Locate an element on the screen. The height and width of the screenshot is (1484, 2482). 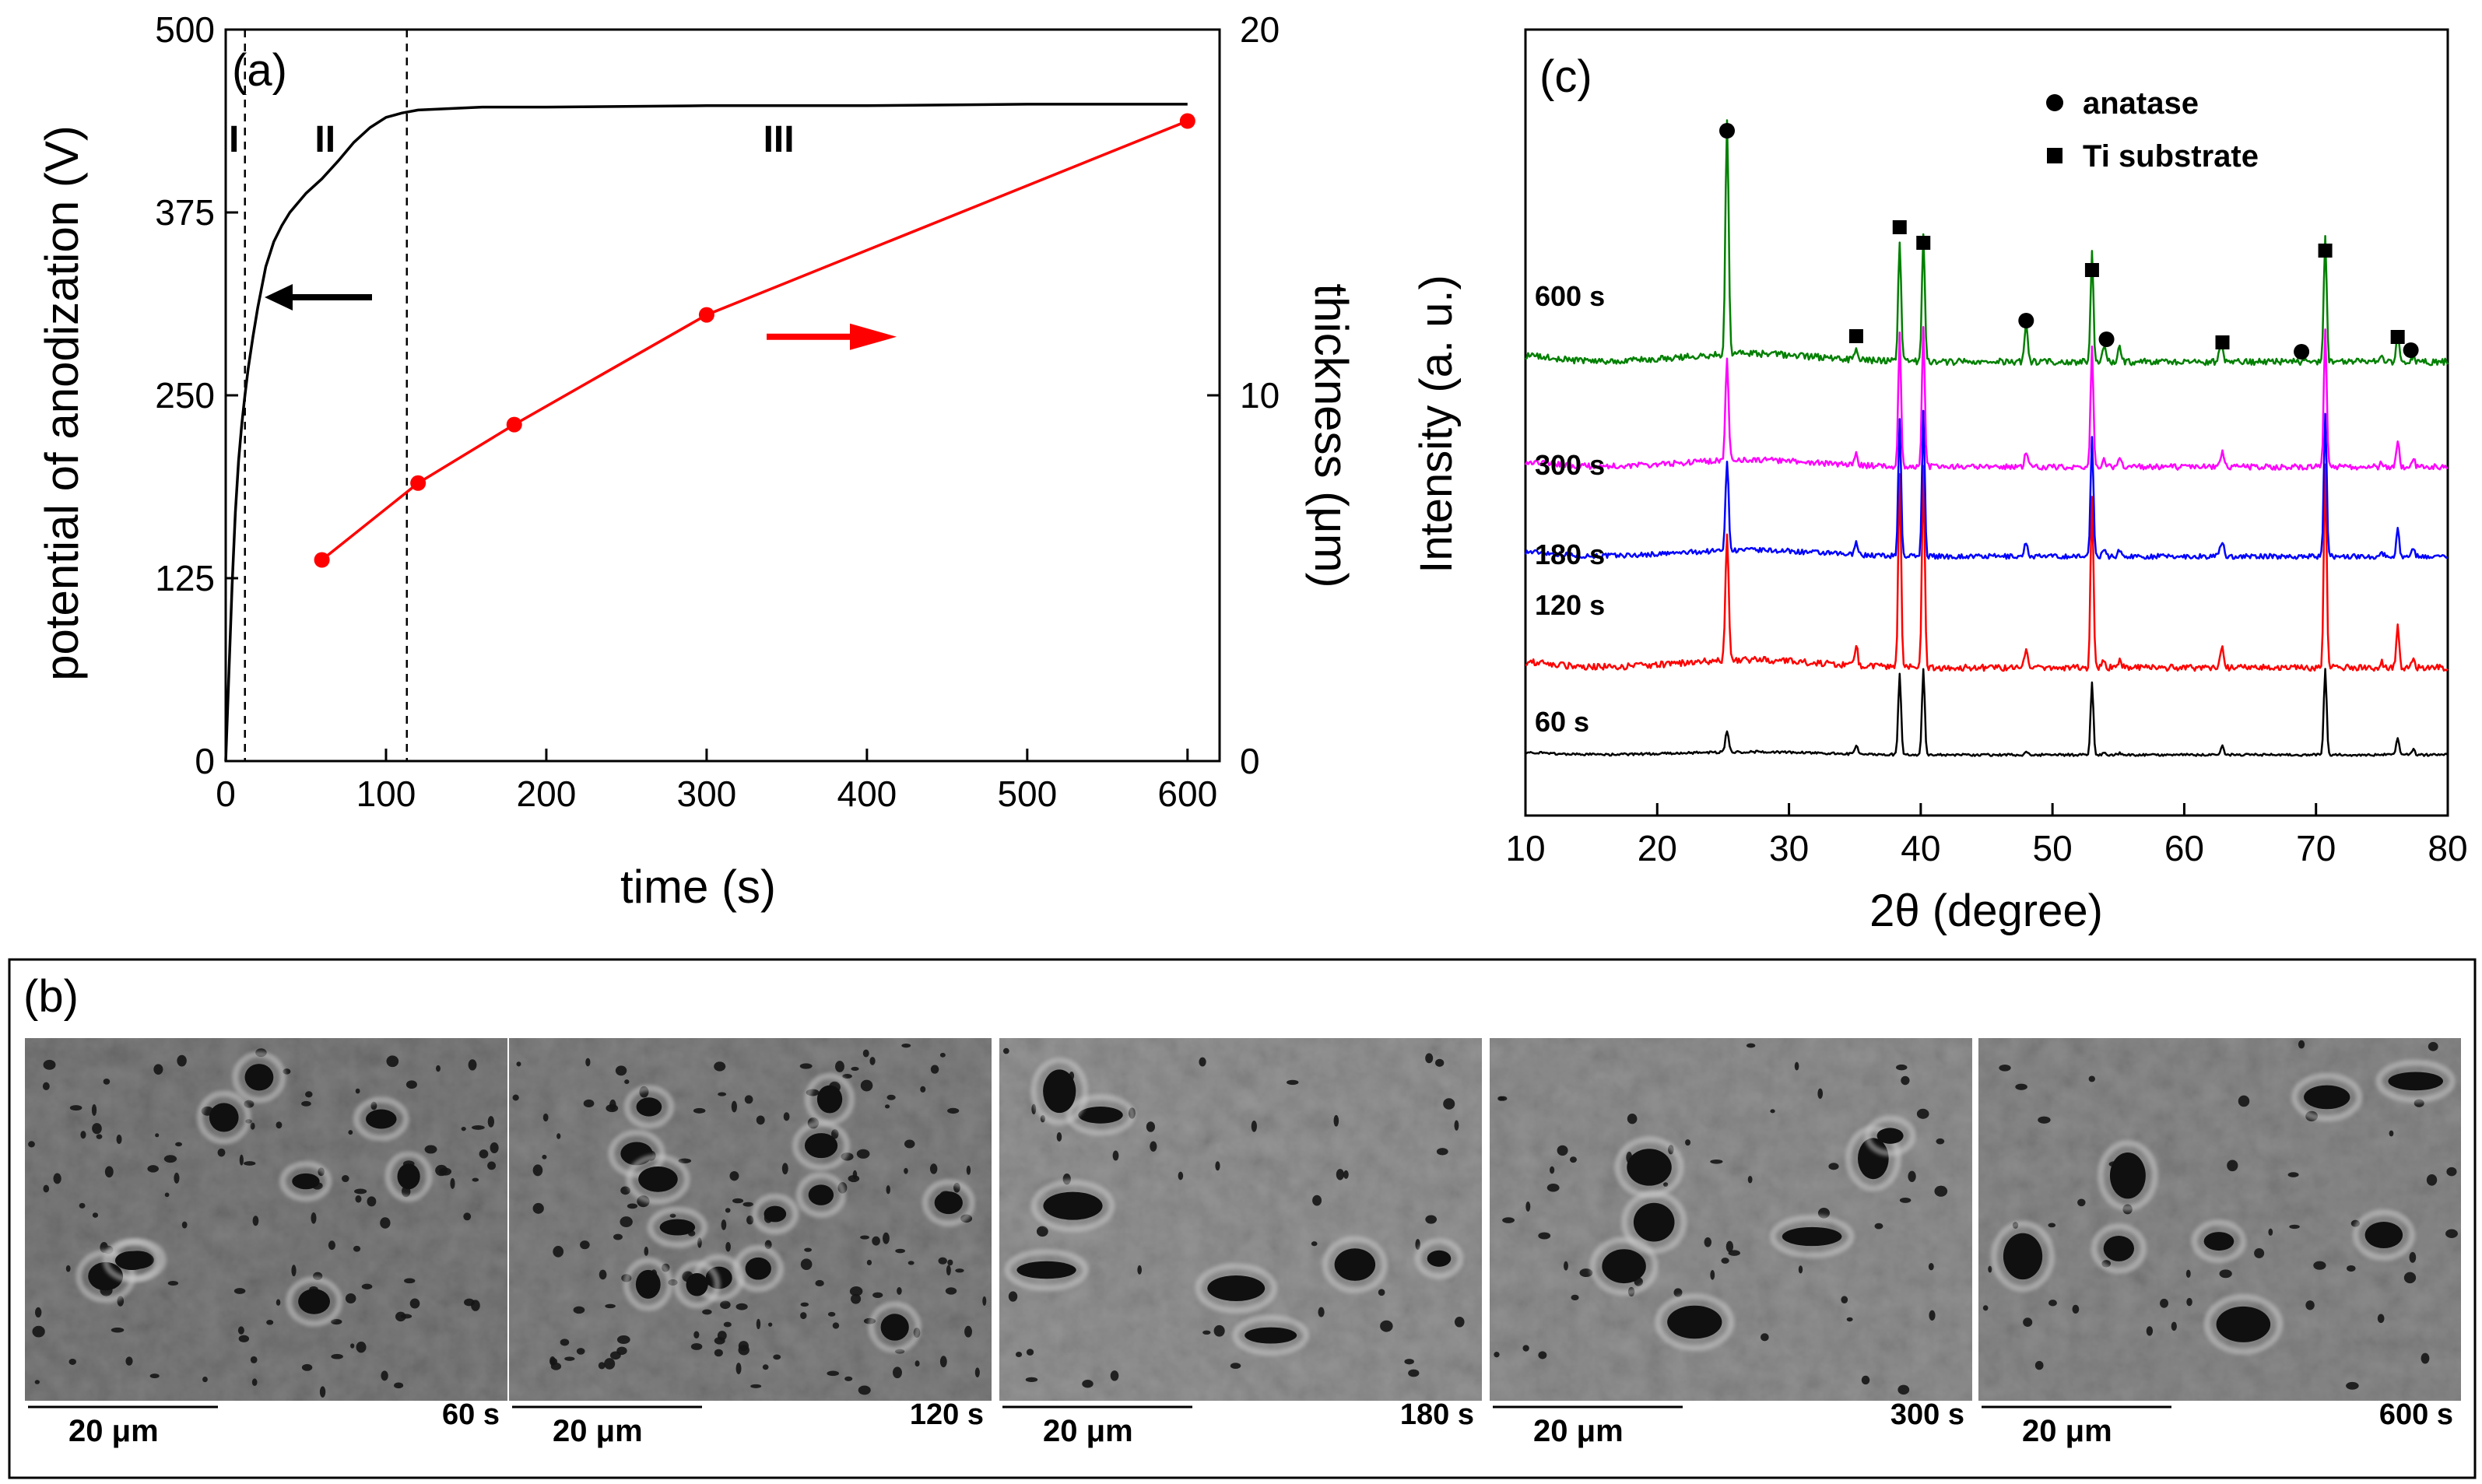
region-label-III: III is located at coordinates (779, 139).